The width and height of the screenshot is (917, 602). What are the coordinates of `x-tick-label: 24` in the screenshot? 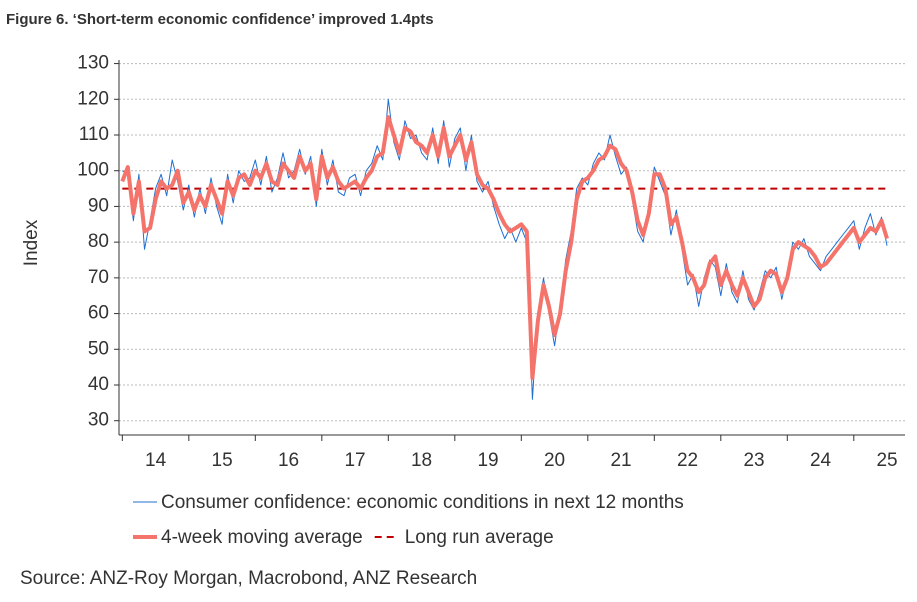 It's located at (821, 460).